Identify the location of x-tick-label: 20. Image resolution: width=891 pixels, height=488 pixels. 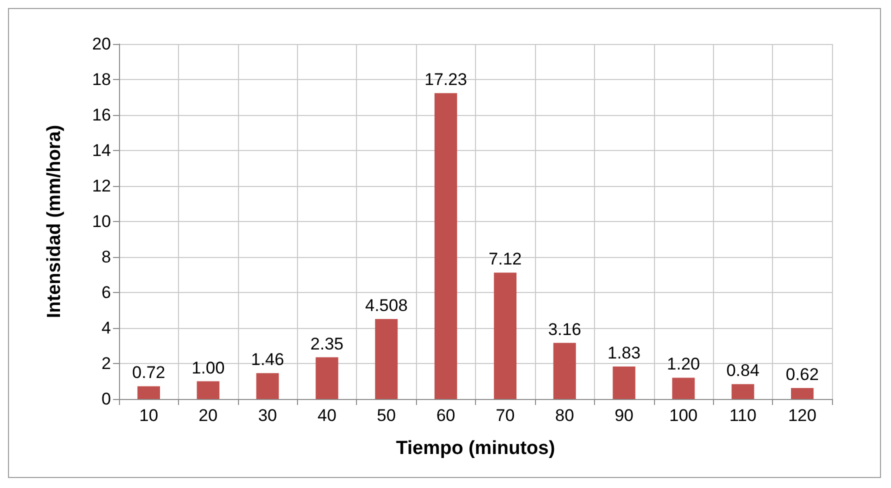
(208, 415).